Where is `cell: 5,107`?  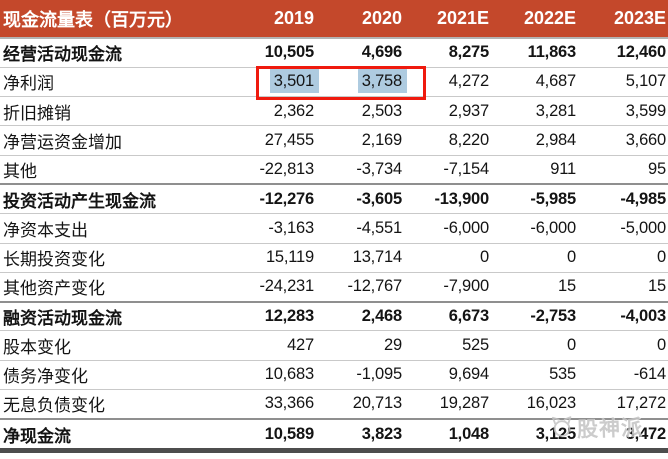
cell: 5,107 is located at coordinates (623, 81).